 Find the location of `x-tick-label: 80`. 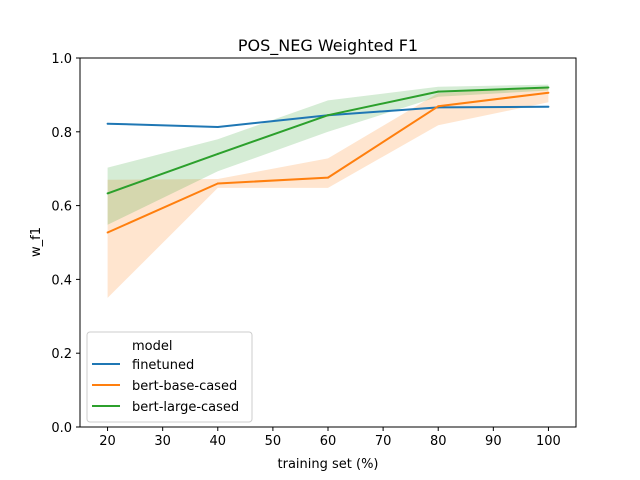

x-tick-label: 80 is located at coordinates (438, 441).